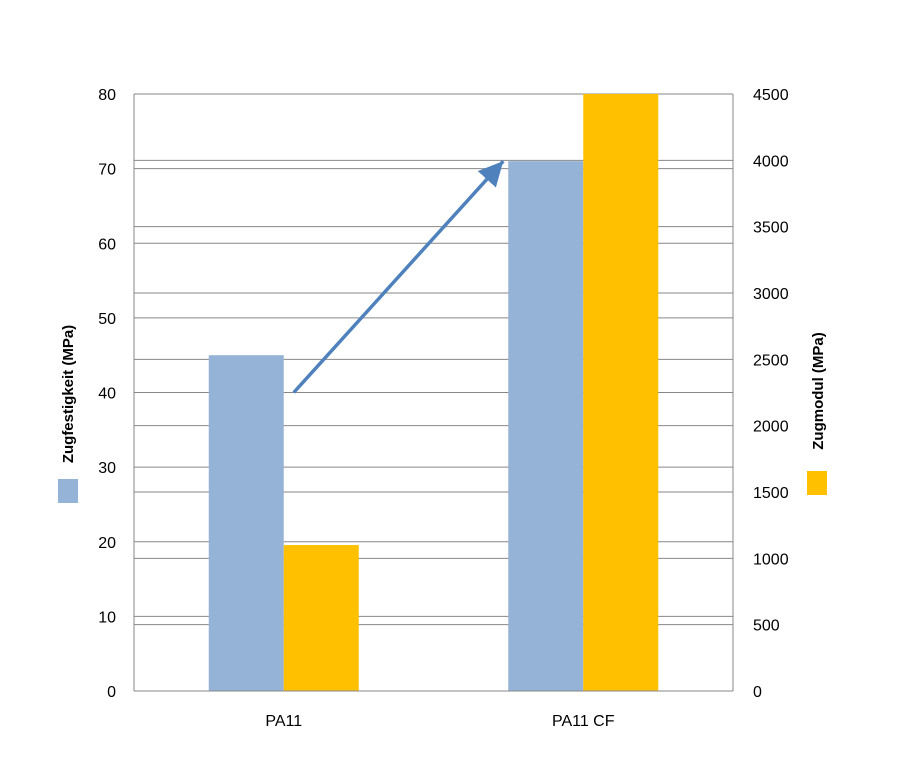 The image size is (901, 769). Describe the element at coordinates (107, 244) in the screenshot. I see `y-tick-label-6: 60` at that location.